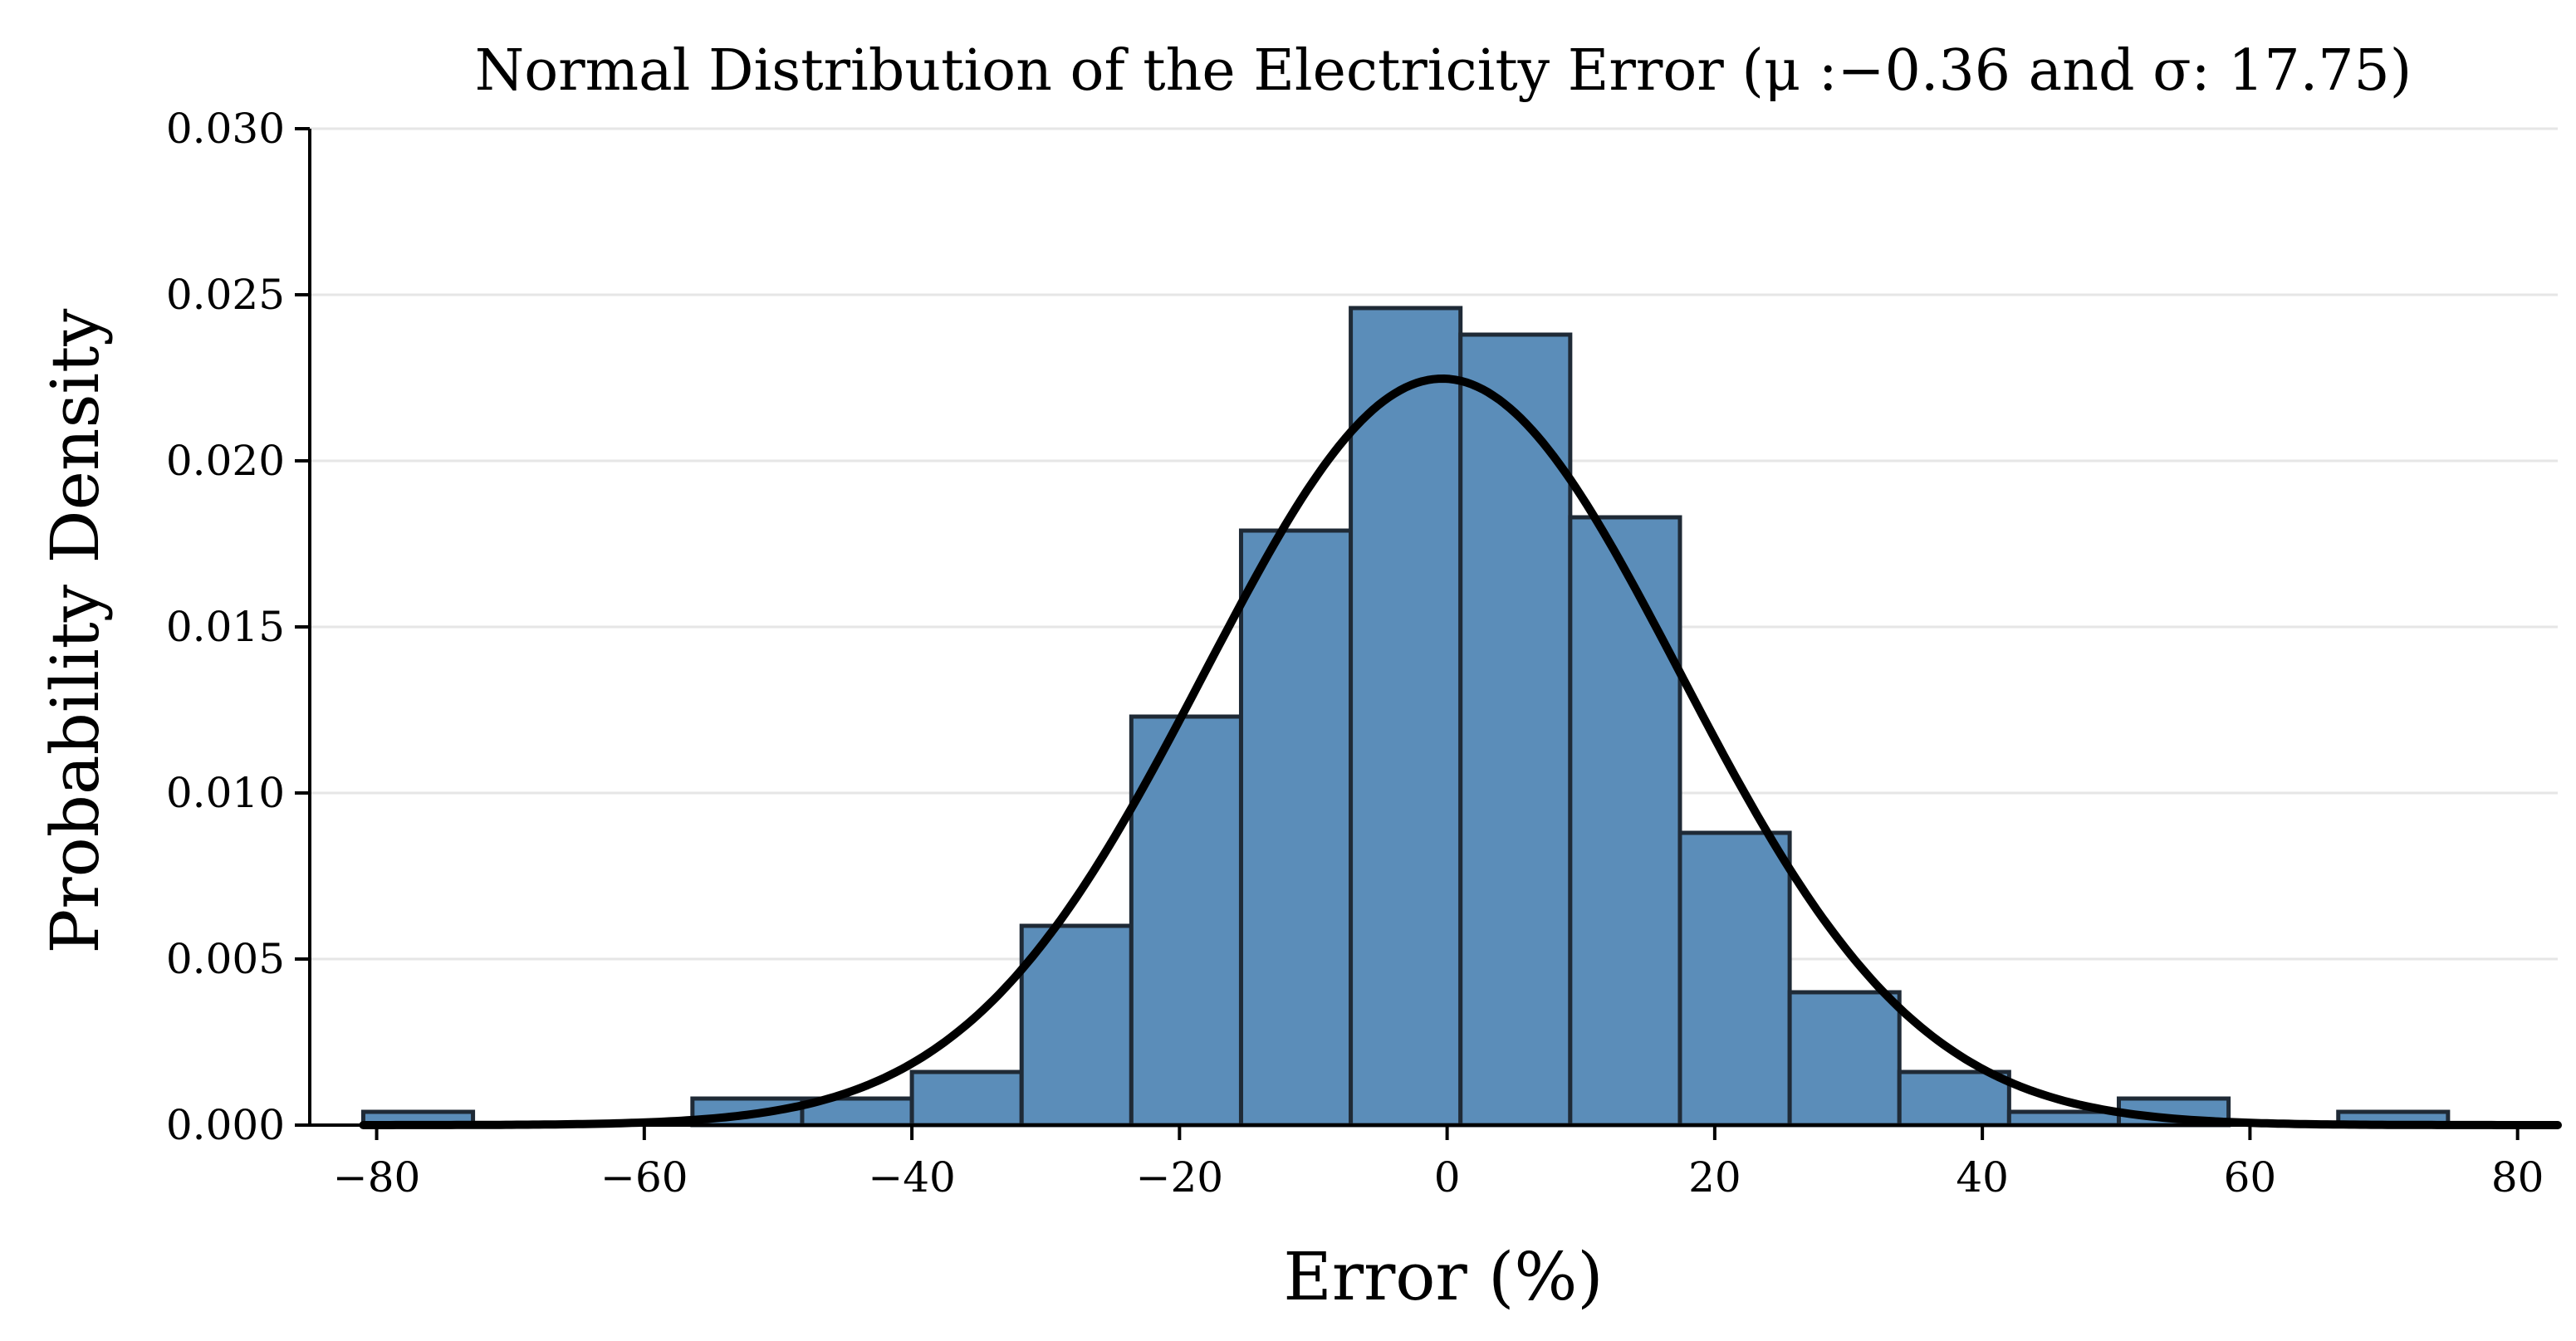 Image resolution: width=2576 pixels, height=1341 pixels. What do you see at coordinates (1983, 1177) in the screenshot?
I see `x-tick-label: 40` at bounding box center [1983, 1177].